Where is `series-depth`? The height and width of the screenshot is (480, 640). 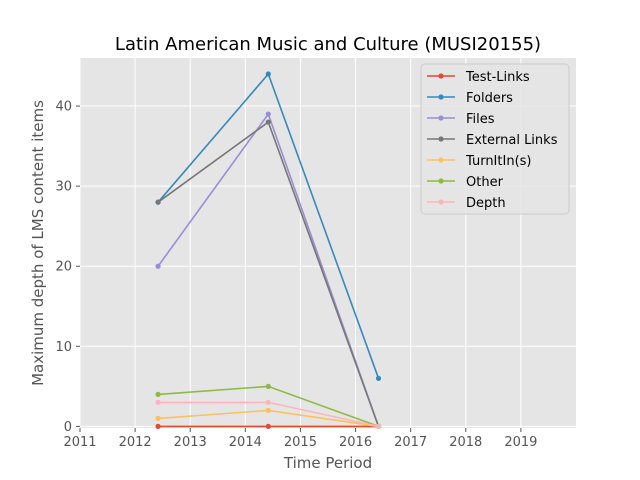
series-depth is located at coordinates (268, 414).